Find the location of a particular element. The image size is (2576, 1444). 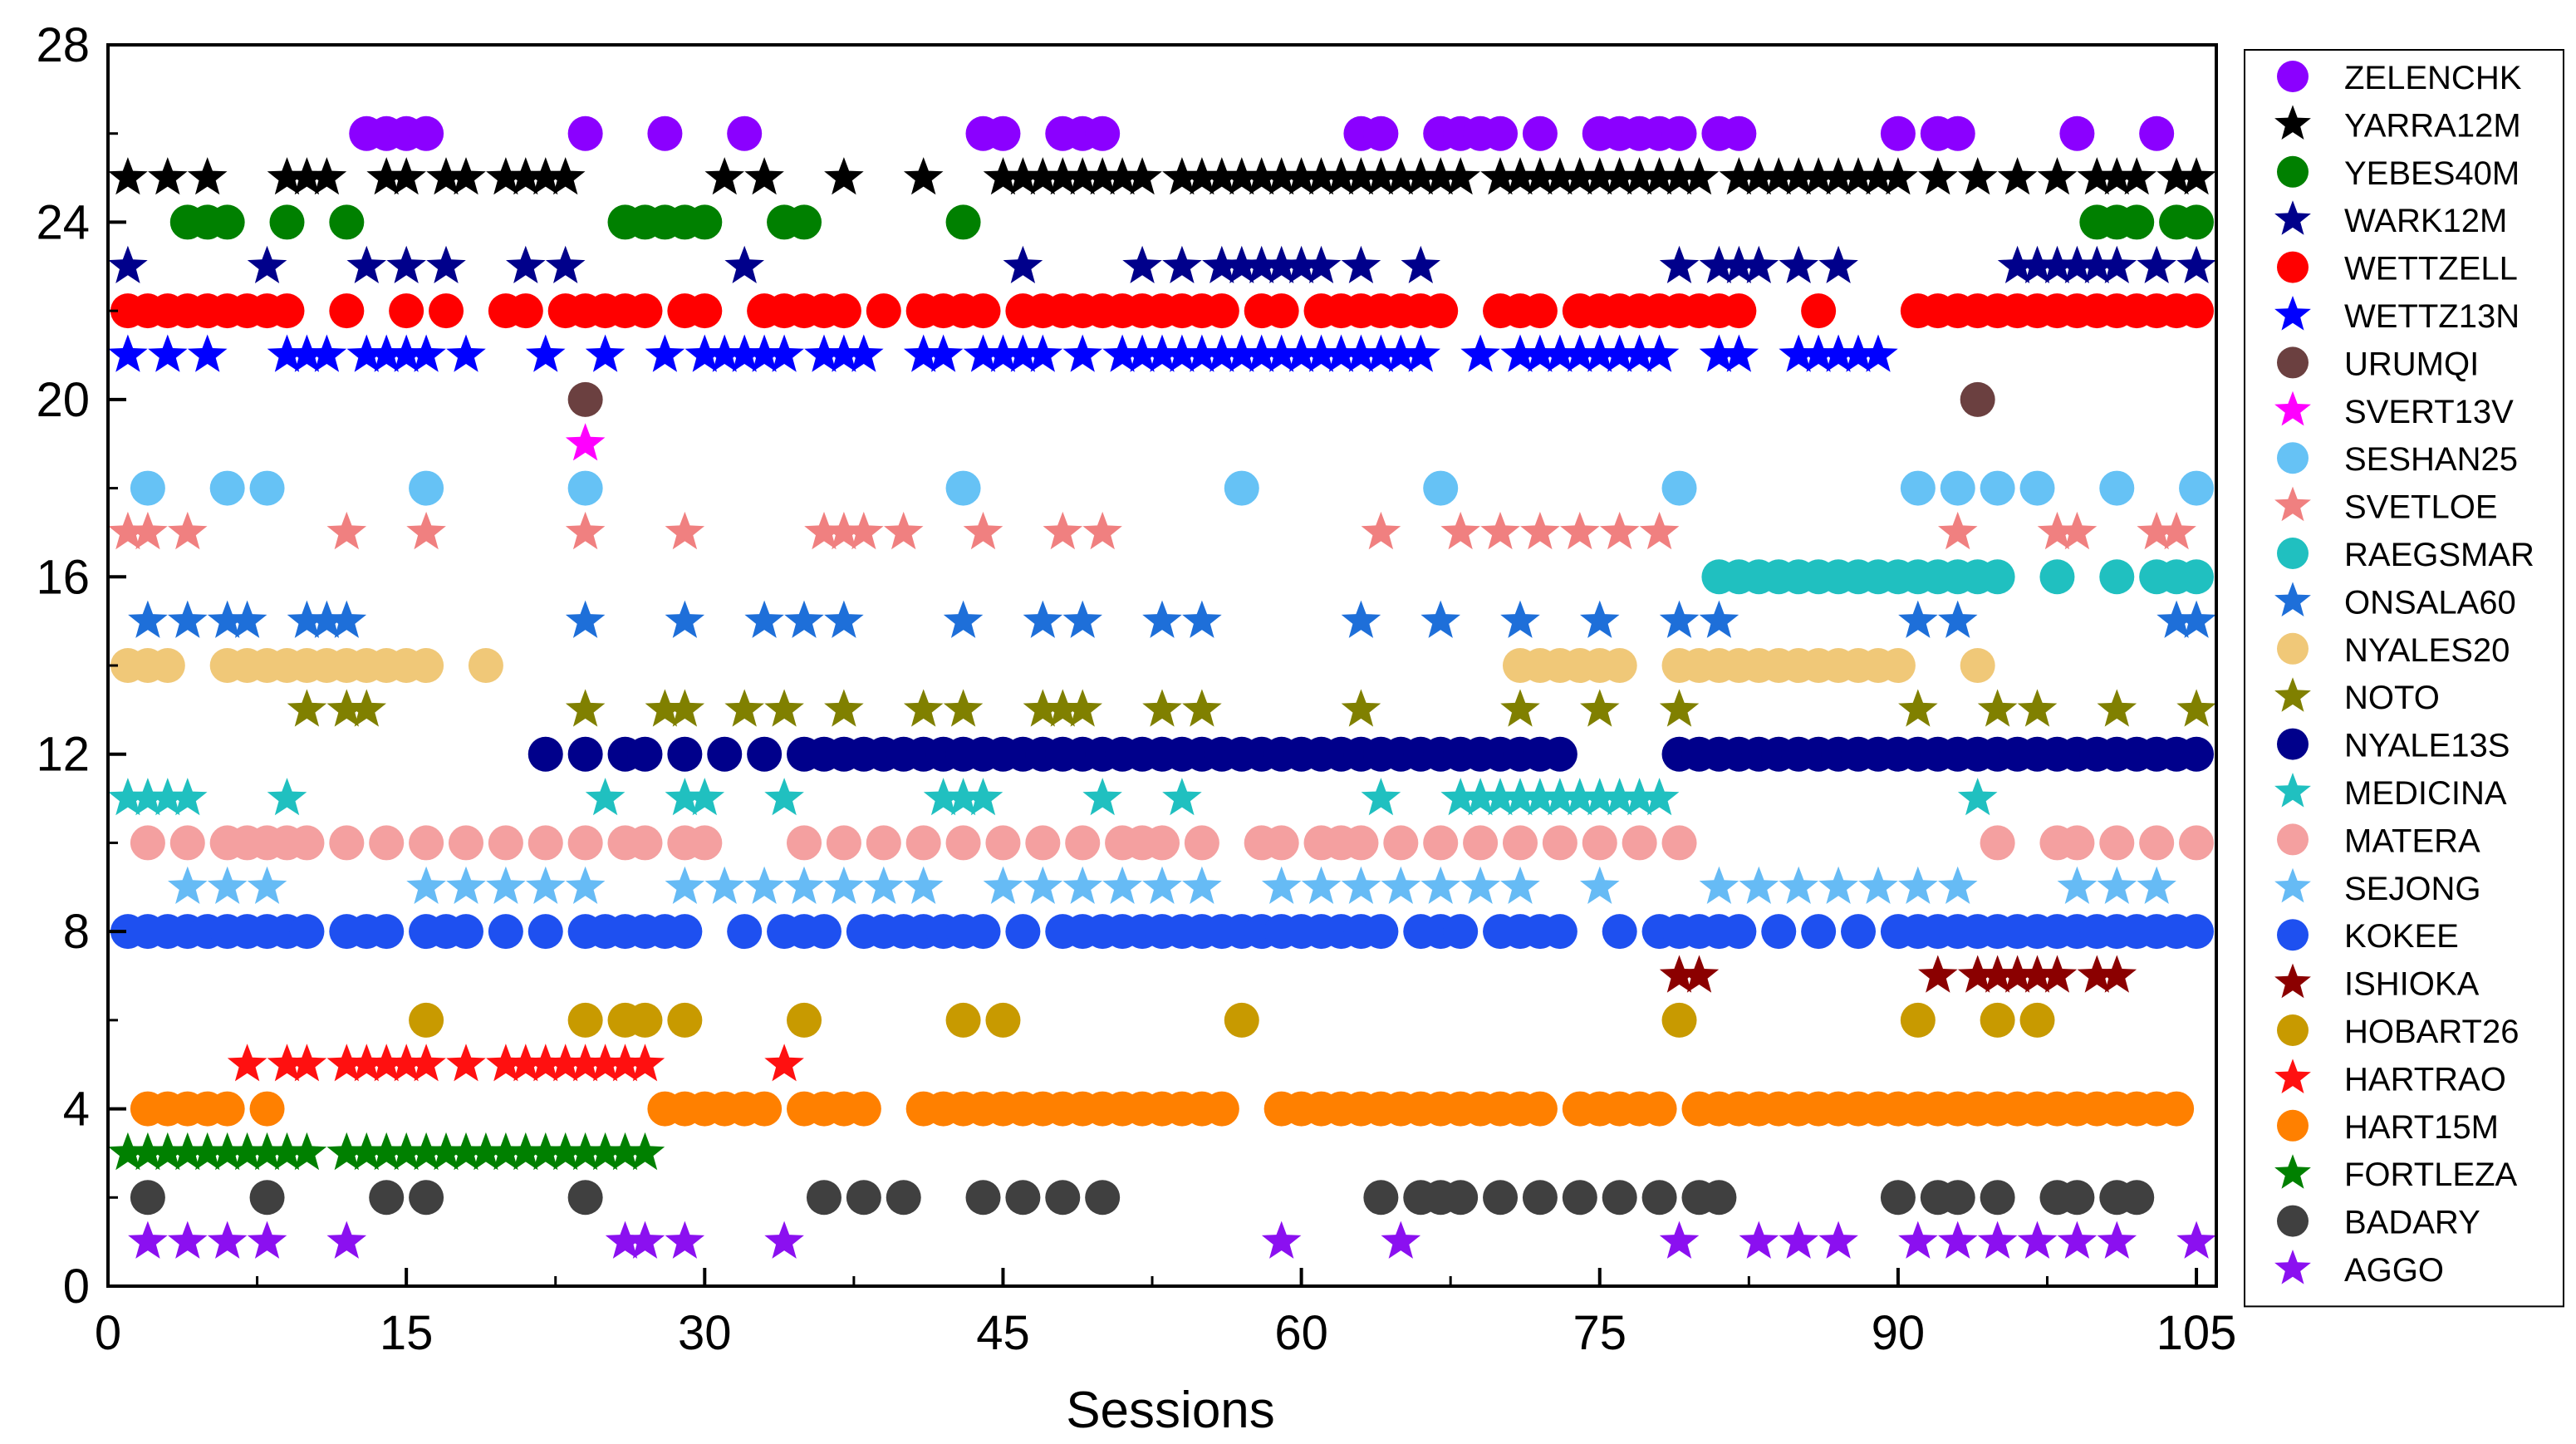

legend-label: HARTRAO is located at coordinates (2425, 1079).